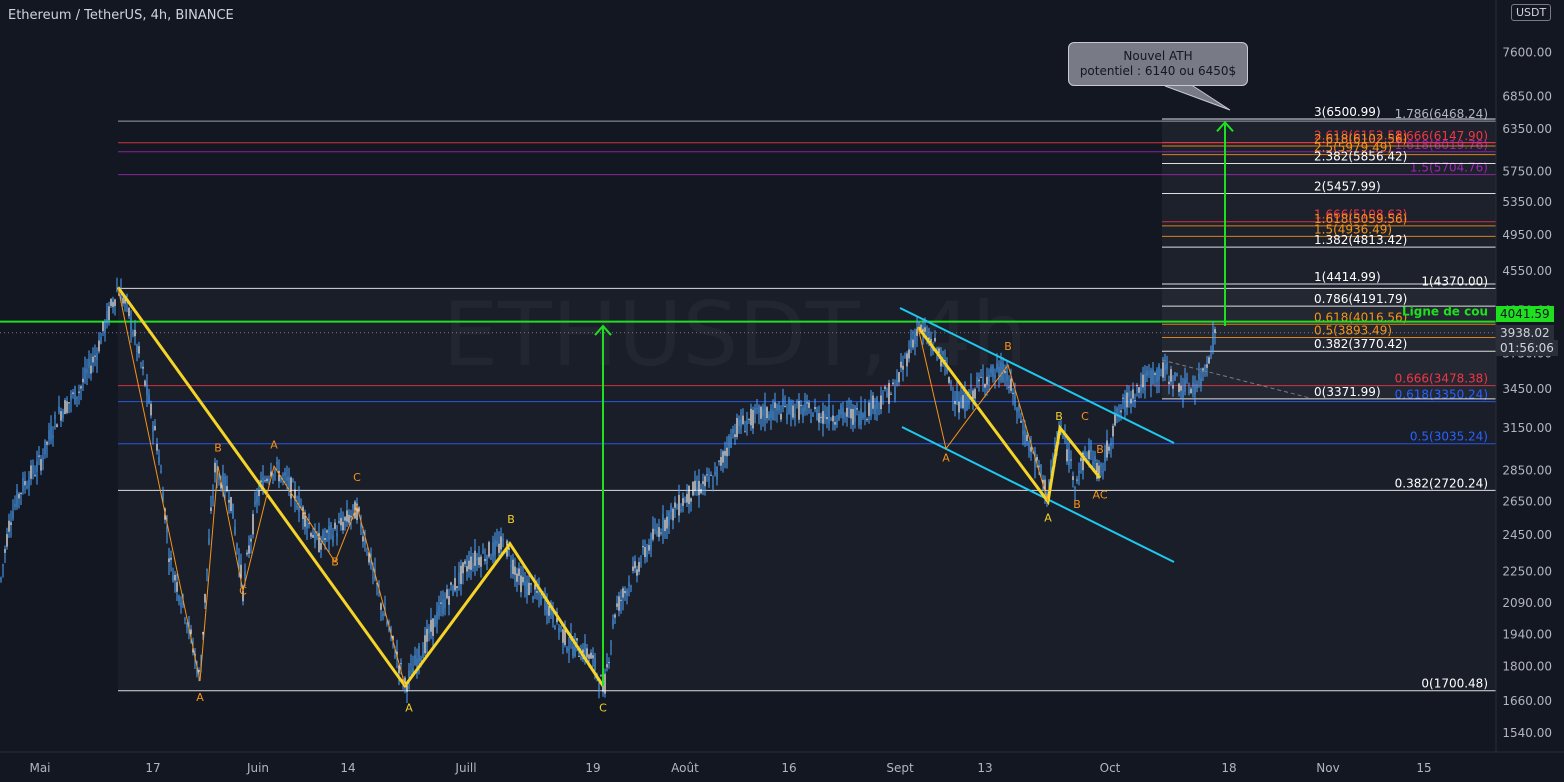 This screenshot has width=1564, height=782. What do you see at coordinates (983, 414) in the screenshot?
I see `subwave-right` at bounding box center [983, 414].